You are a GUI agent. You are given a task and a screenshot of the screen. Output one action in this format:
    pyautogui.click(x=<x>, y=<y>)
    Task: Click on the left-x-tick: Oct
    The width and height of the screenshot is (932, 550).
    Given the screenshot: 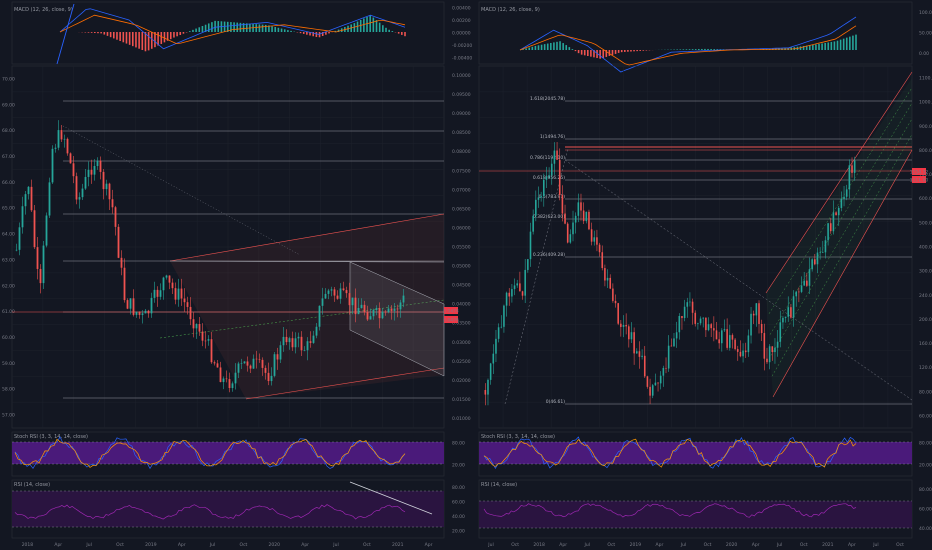 What is the action you would take?
    pyautogui.click(x=367, y=545)
    